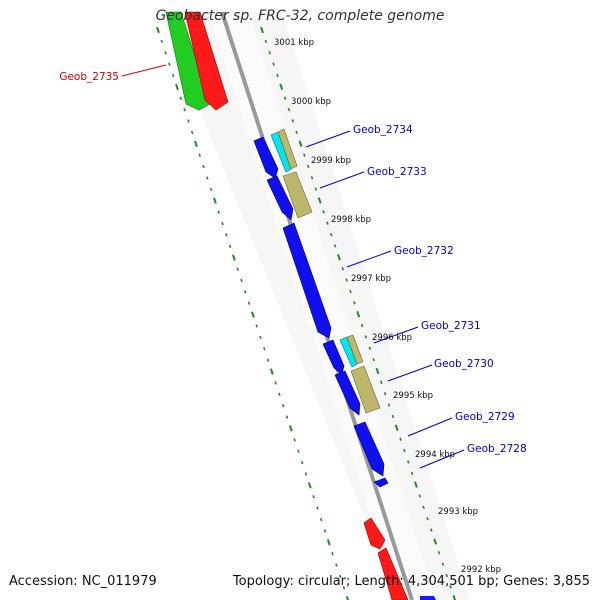 The width and height of the screenshot is (600, 600). I want to click on accession-text: Accession: NC_011979, so click(83, 581).